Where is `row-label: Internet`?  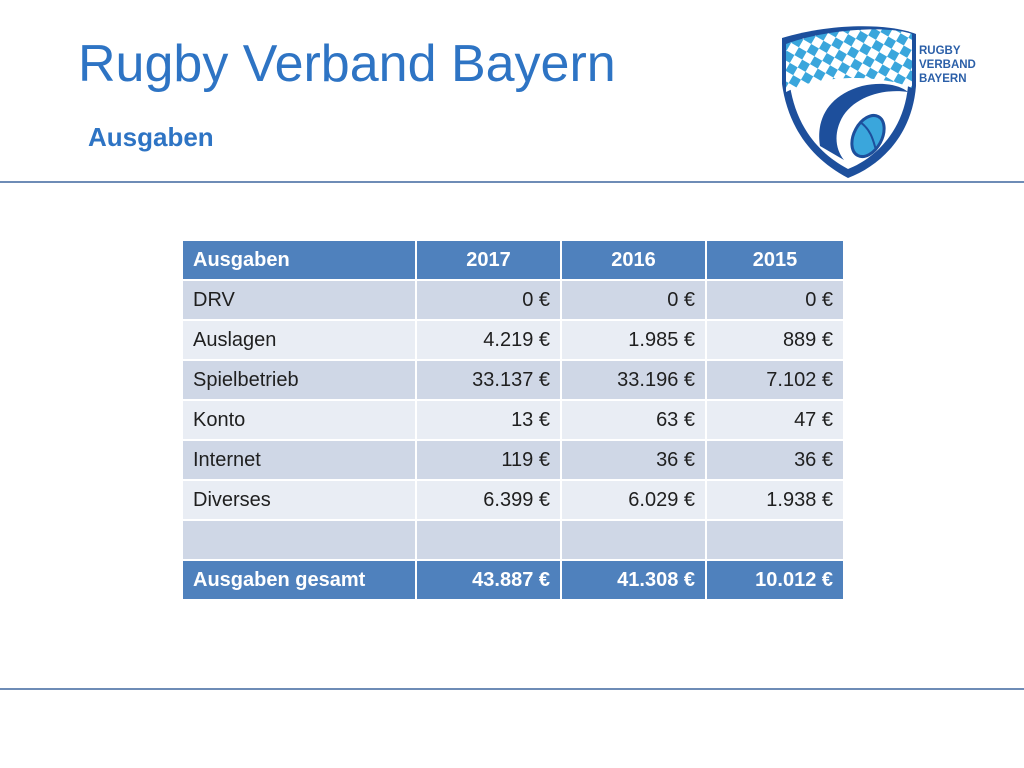 row-label: Internet is located at coordinates (299, 460).